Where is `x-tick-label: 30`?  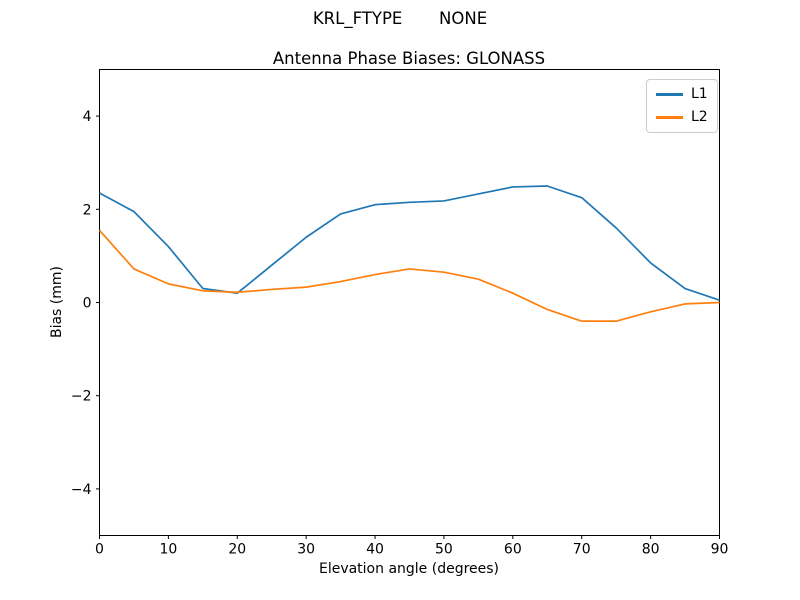 x-tick-label: 30 is located at coordinates (306, 550).